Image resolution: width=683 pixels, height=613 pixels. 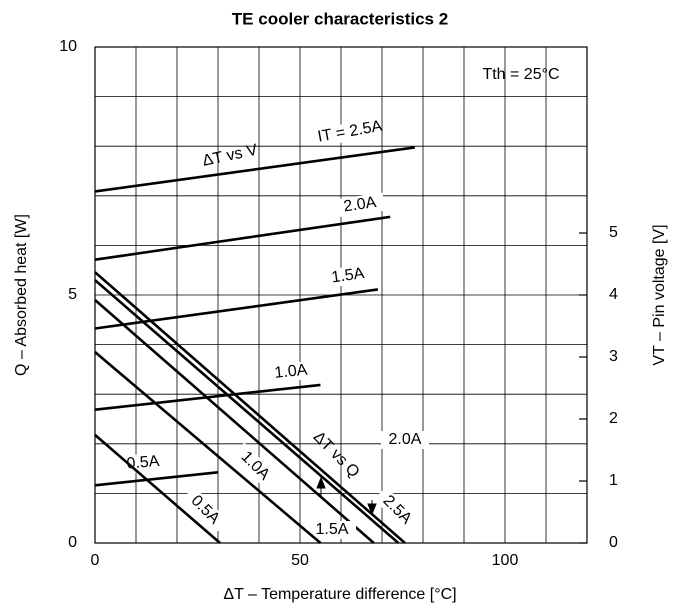 I want to click on y2-tick-label: 3, so click(x=613, y=356).